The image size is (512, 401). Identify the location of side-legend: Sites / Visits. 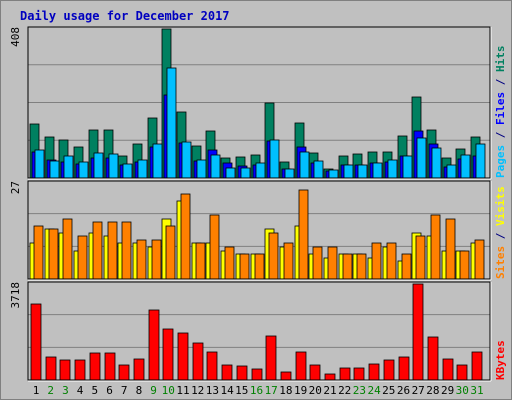
(500, 232).